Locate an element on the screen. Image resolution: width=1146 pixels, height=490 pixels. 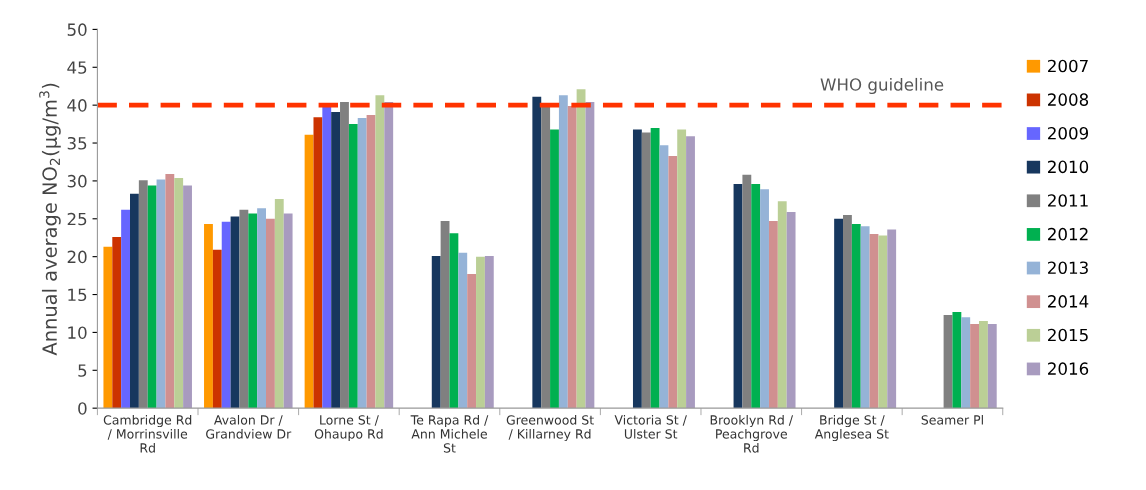
legend-label: 2011 is located at coordinates (1068, 200).